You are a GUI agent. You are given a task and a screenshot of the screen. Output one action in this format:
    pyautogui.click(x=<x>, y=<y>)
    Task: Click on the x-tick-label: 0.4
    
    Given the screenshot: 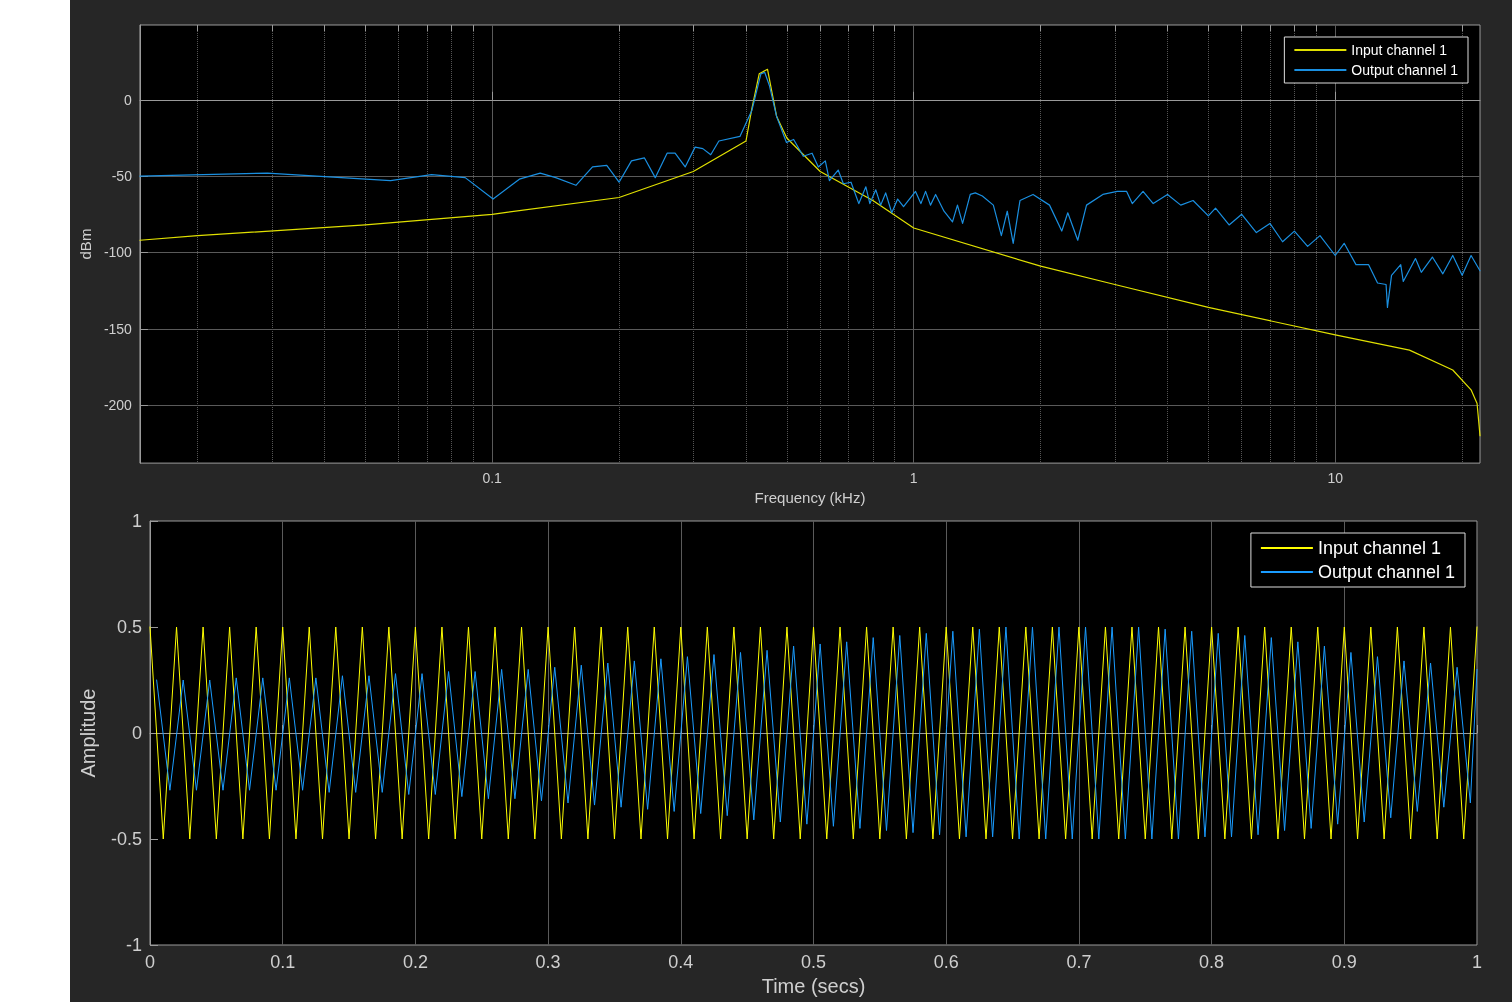 What is the action you would take?
    pyautogui.click(x=681, y=962)
    